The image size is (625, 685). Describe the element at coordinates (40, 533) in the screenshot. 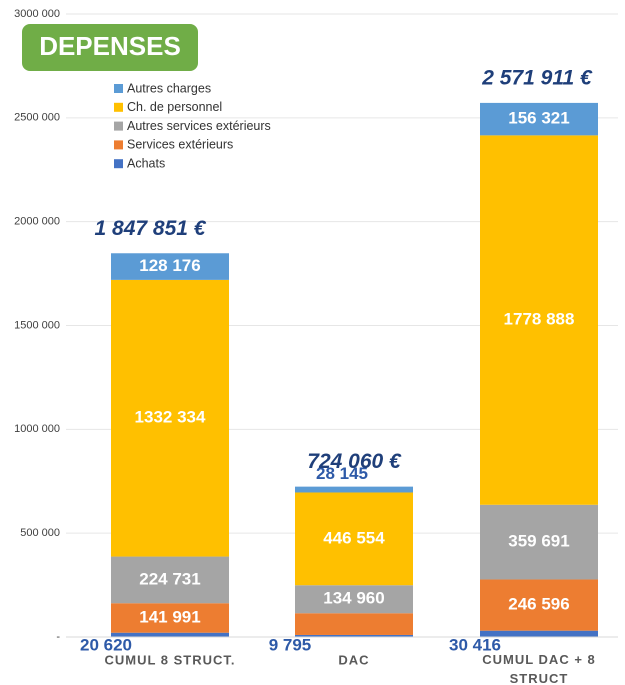

I see `y-tick-label: 500 000` at that location.